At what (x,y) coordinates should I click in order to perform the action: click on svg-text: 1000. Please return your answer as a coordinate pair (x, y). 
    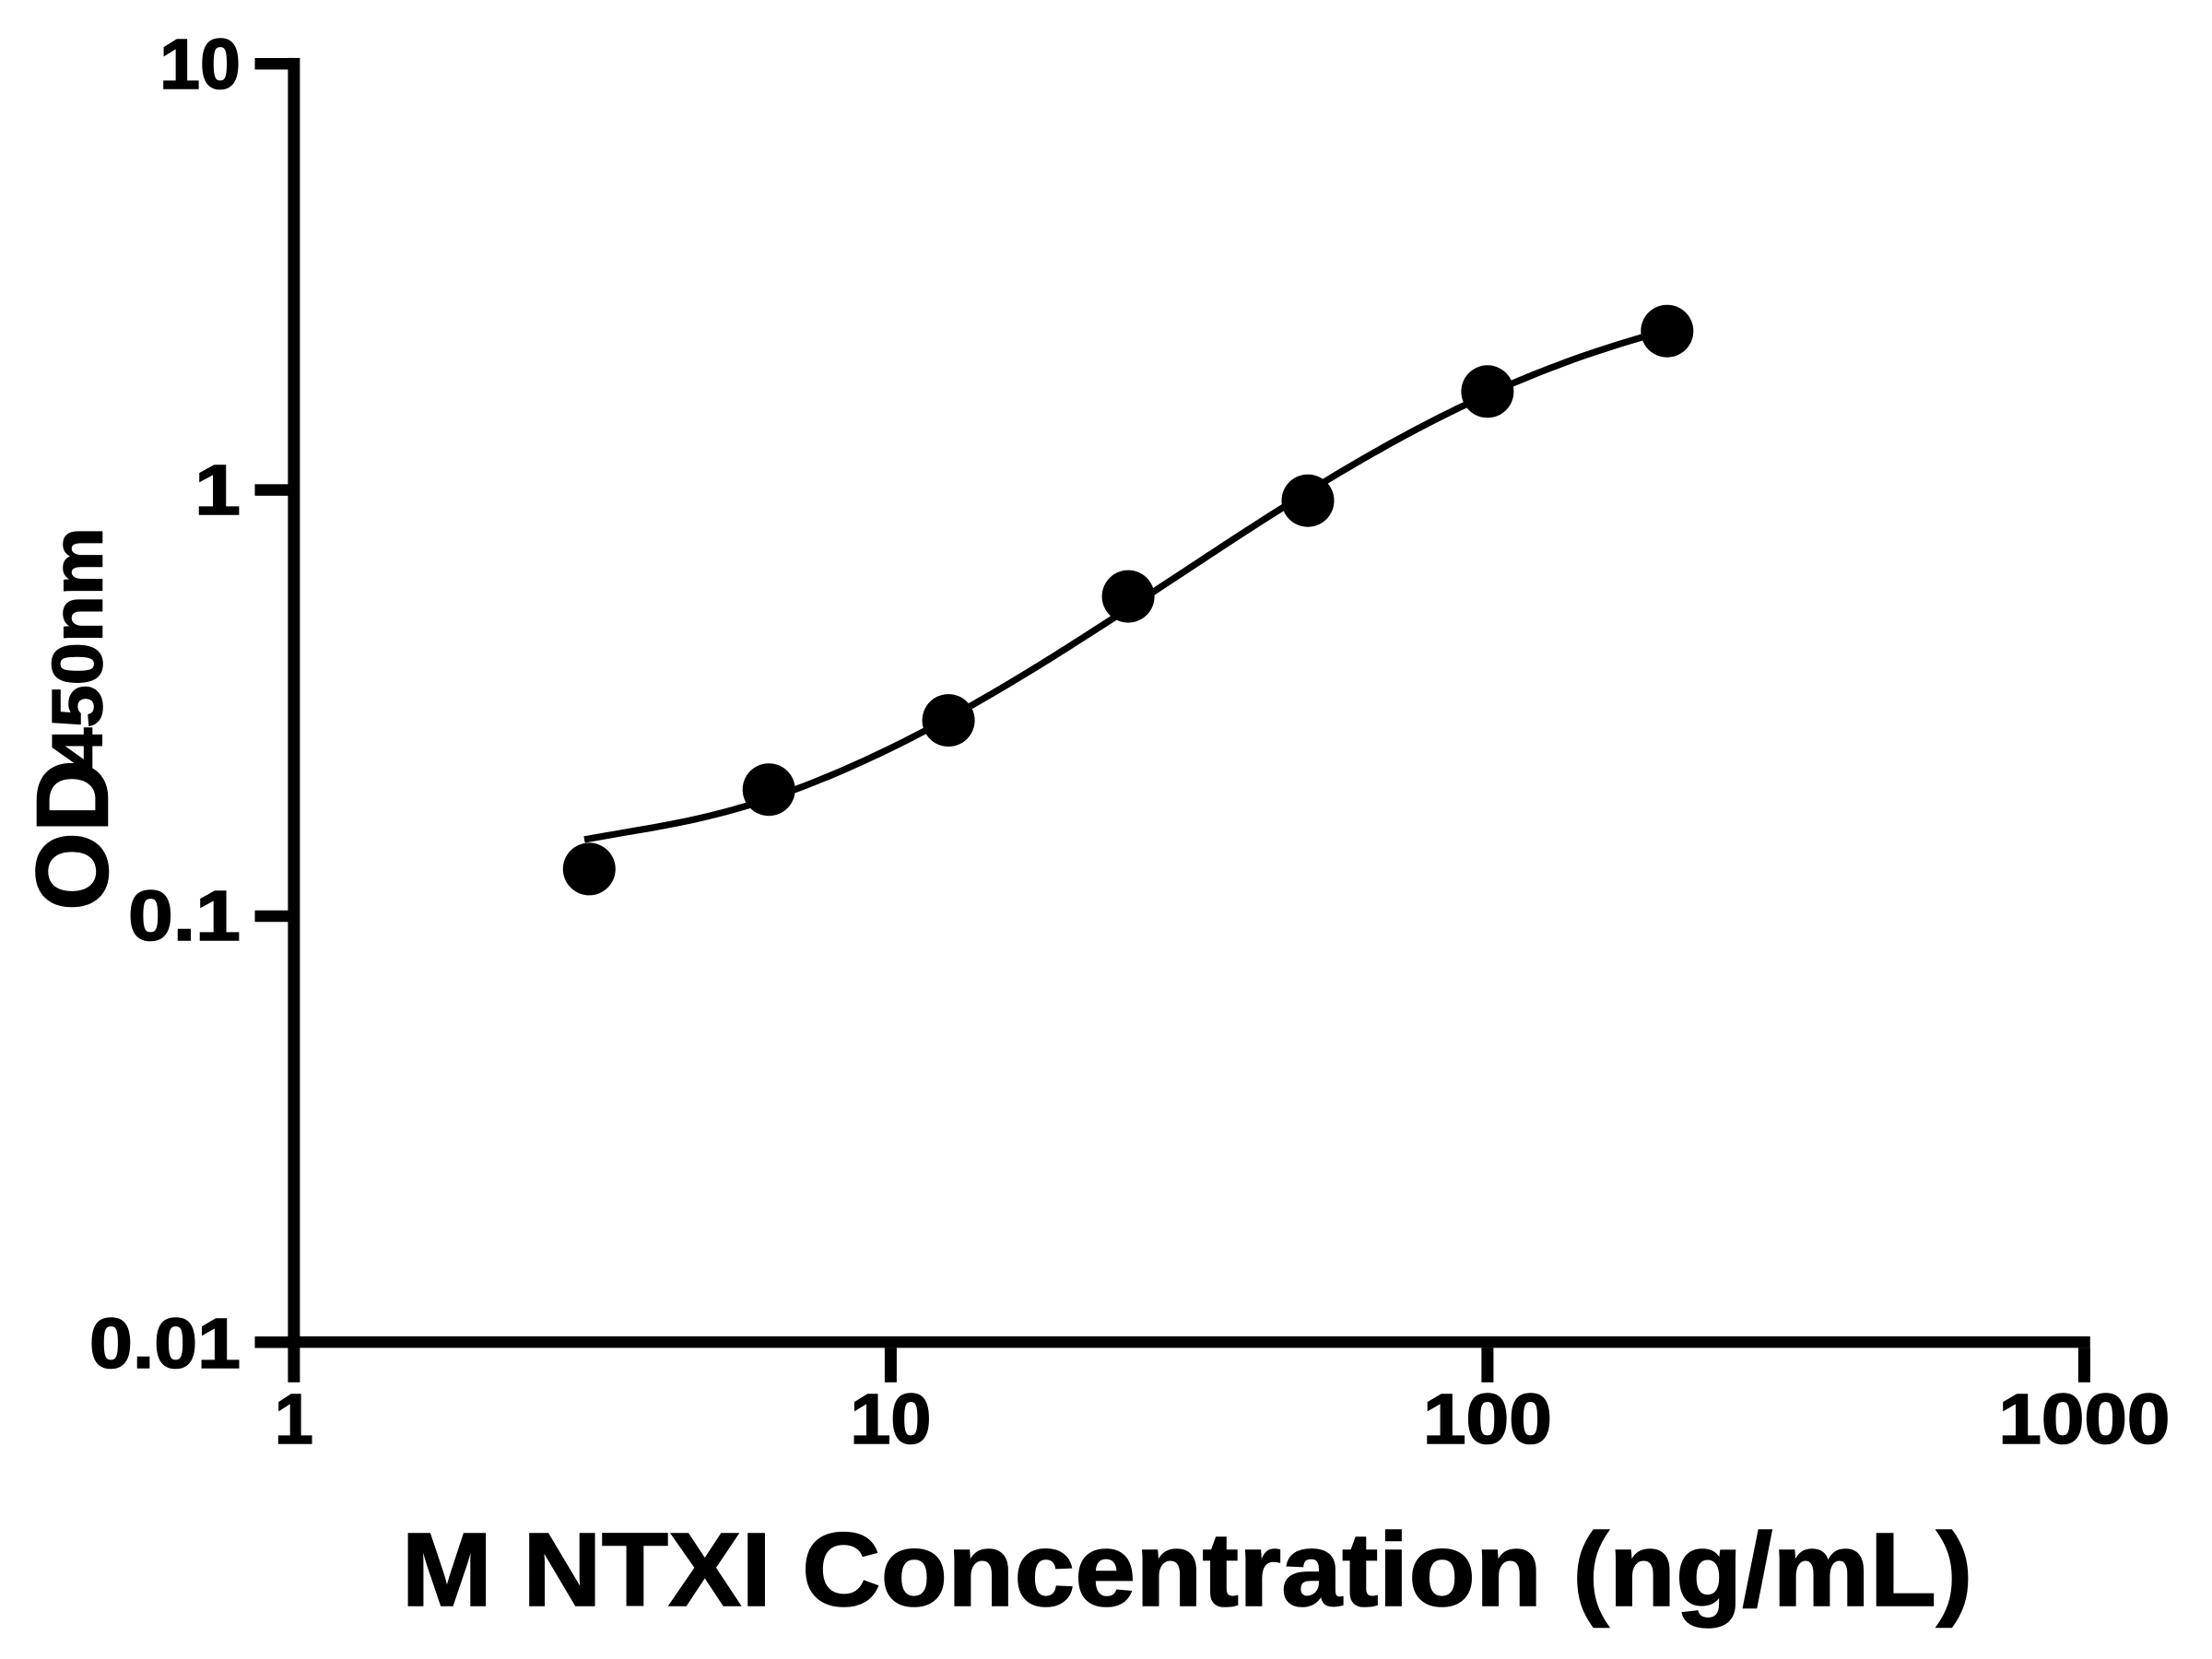
    Looking at the image, I should click on (2084, 1419).